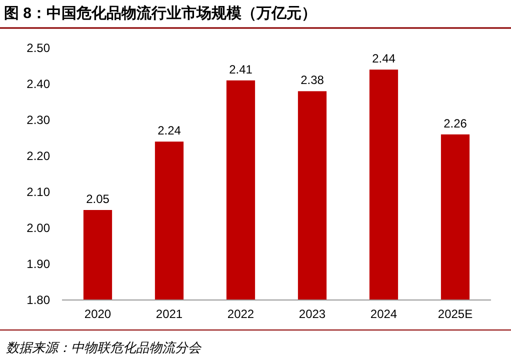 This screenshot has height=364, width=511. I want to click on data-label: 2.26, so click(456, 123).